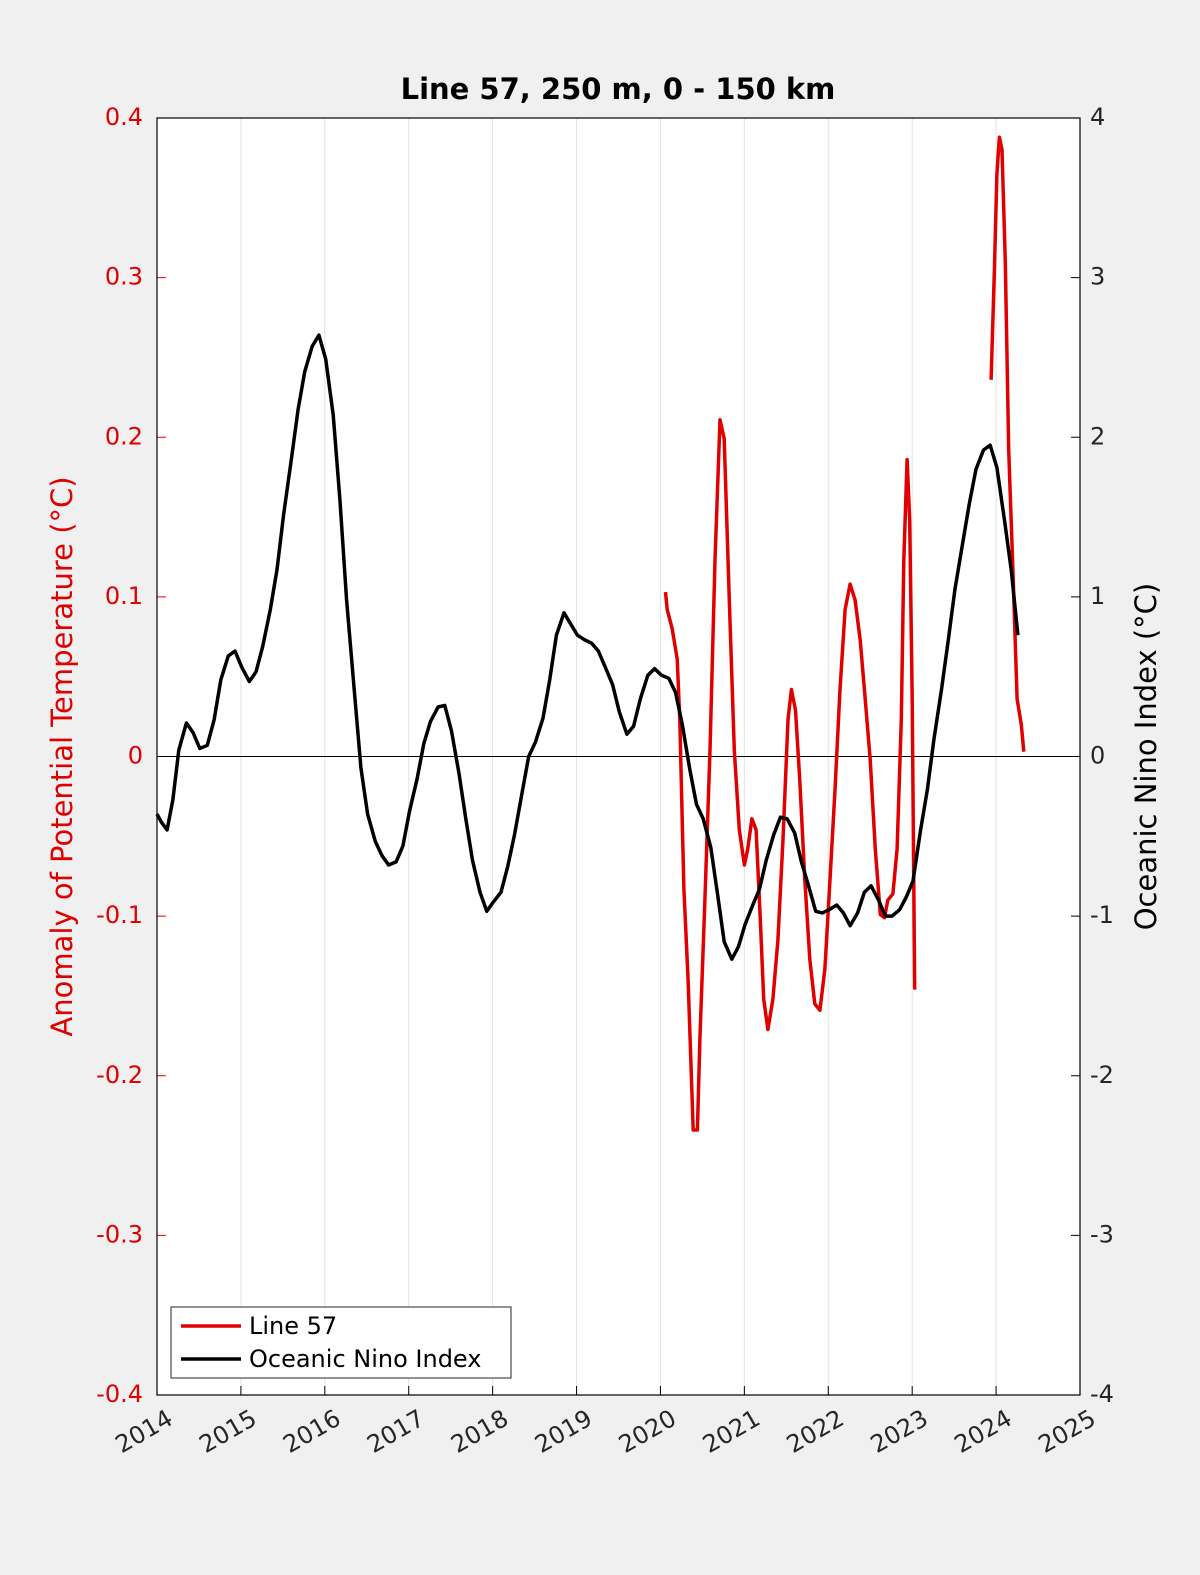 This screenshot has width=1200, height=1575. I want to click on y-tick-label: 0.2, so click(124, 436).